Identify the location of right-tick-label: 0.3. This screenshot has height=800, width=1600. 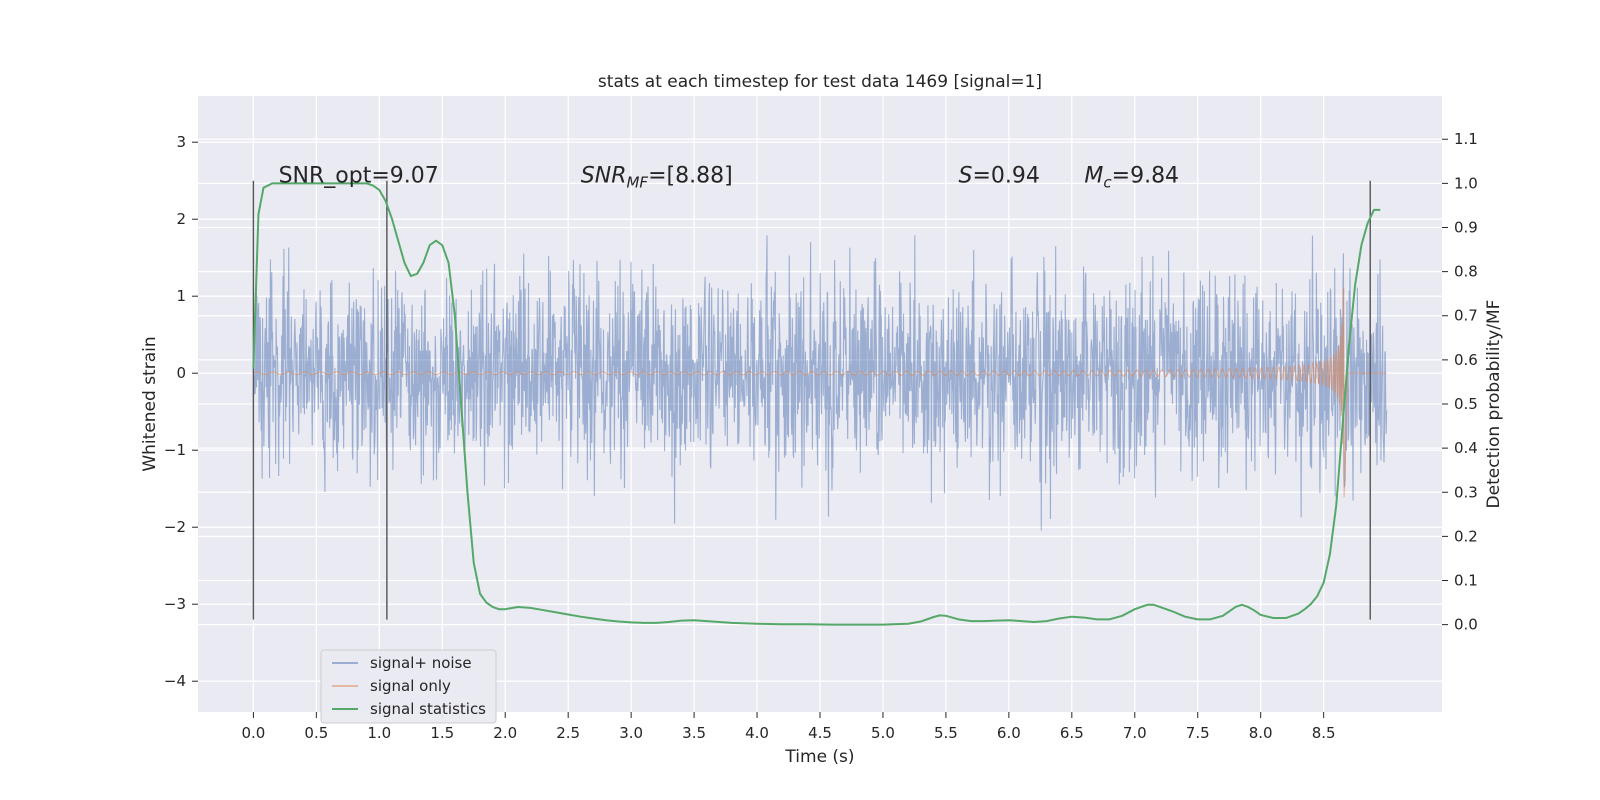
(1466, 492).